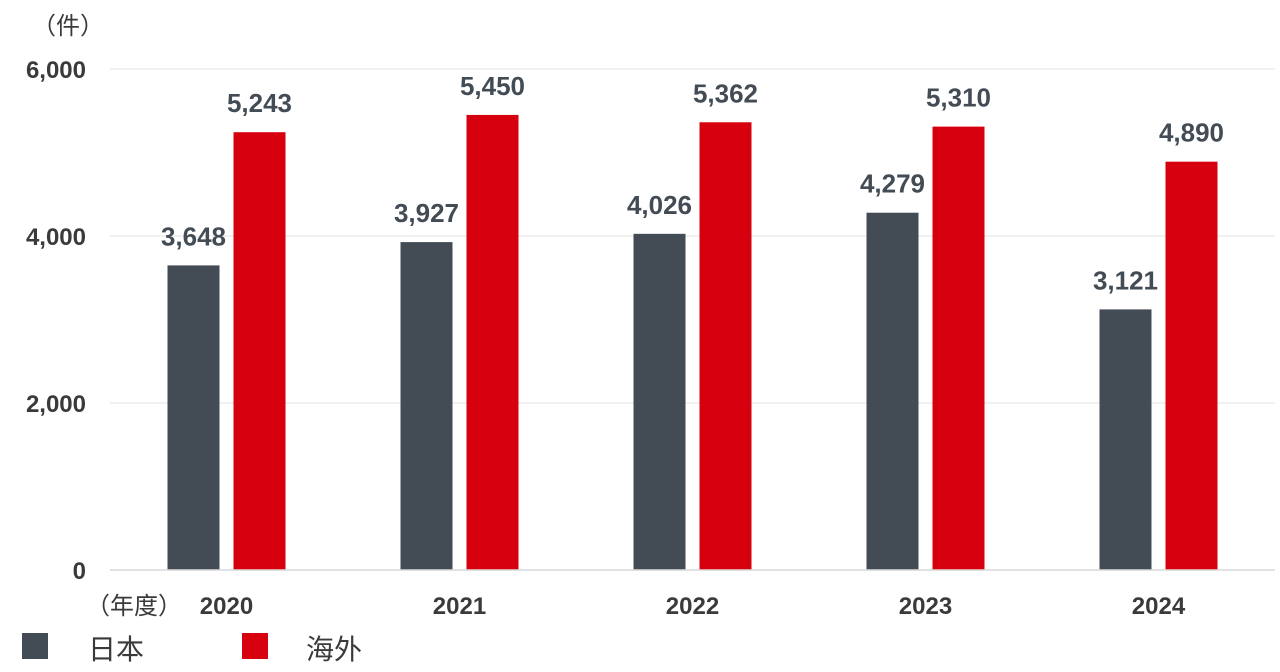  What do you see at coordinates (659, 205) in the screenshot?
I see `data-label: 4,026` at bounding box center [659, 205].